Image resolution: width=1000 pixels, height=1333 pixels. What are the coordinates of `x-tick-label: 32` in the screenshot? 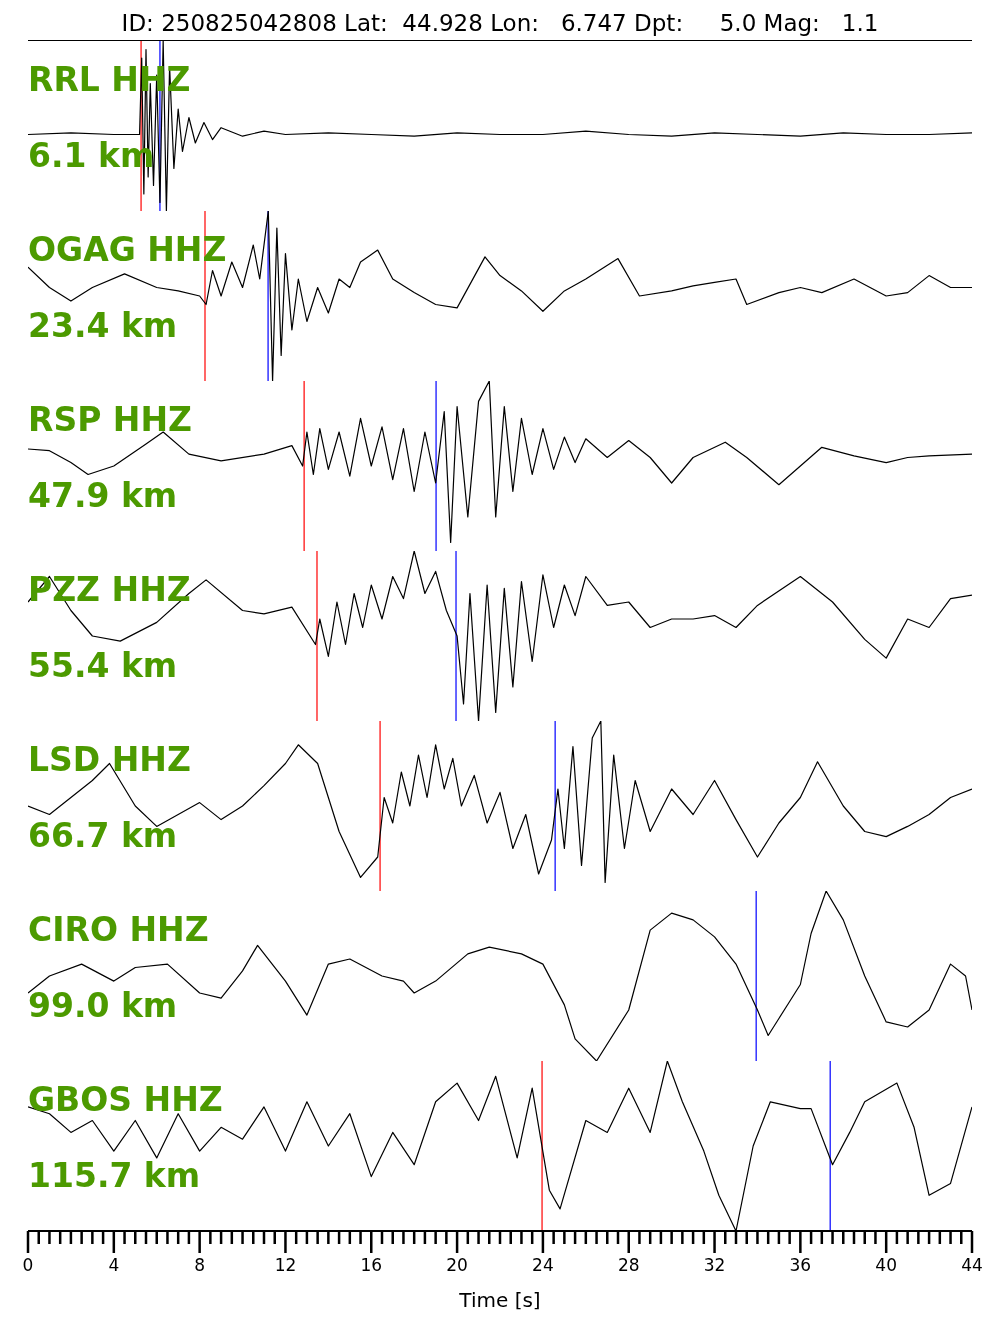 It's located at (714, 1265).